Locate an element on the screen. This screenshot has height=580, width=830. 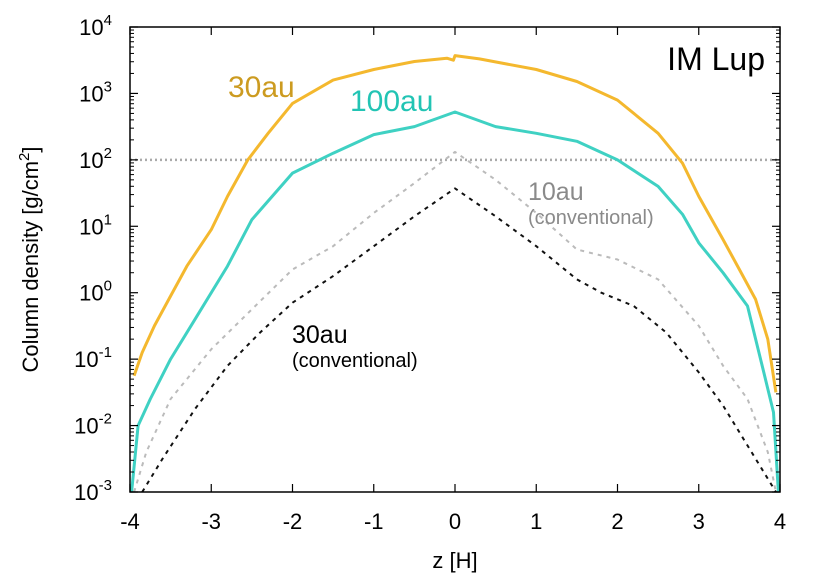
y-tick-label: 10³ is located at coordinates (95, 92).